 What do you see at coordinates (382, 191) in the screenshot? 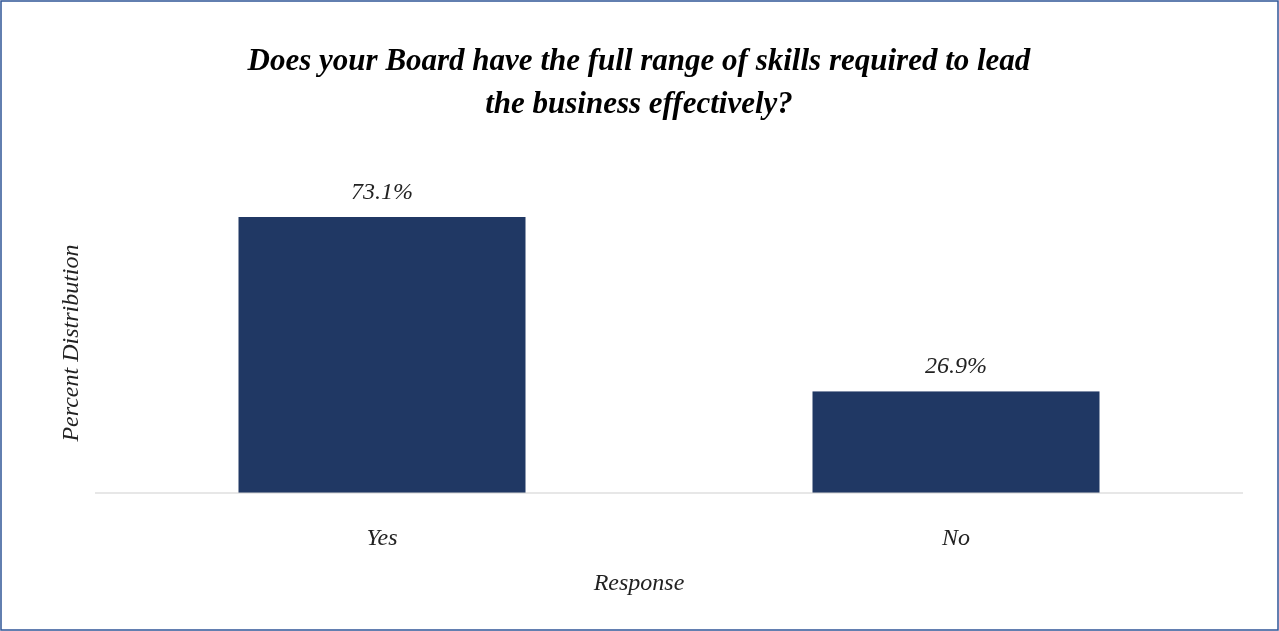
I see `data-label: 73.1%` at bounding box center [382, 191].